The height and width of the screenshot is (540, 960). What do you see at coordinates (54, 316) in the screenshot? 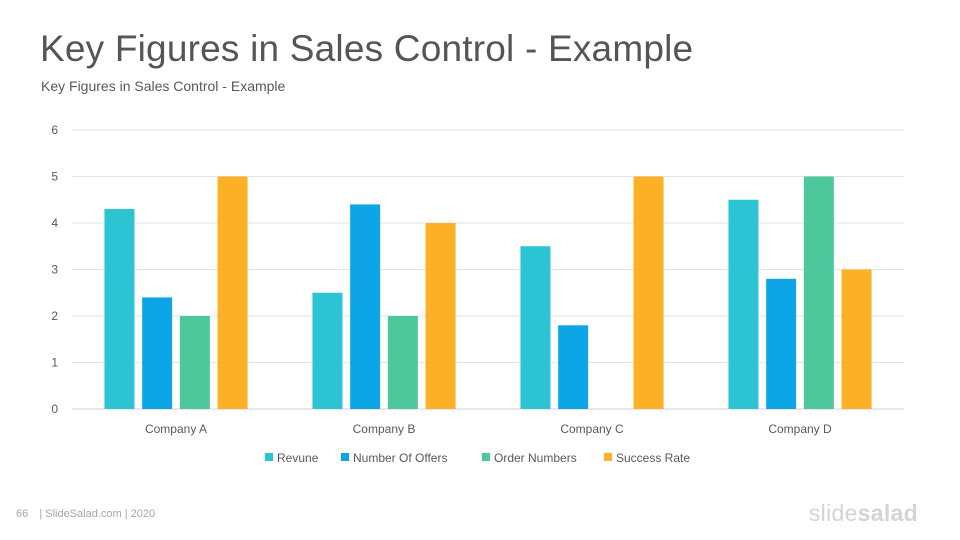
I see `y-tick-label: 2` at bounding box center [54, 316].